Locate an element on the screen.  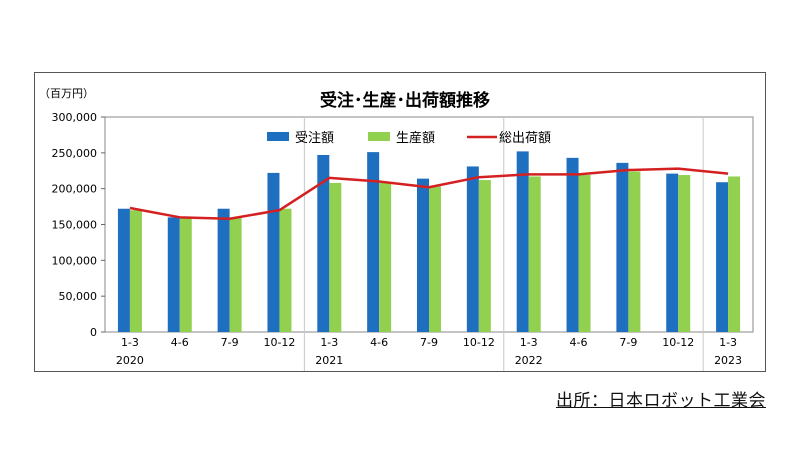
x-year-label: 2023 is located at coordinates (728, 360).